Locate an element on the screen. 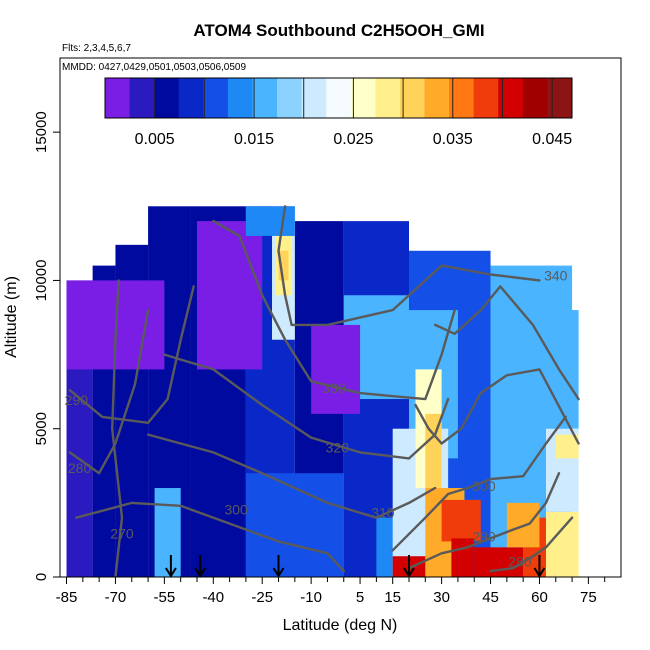  contour-label-10: 280 is located at coordinates (520, 562).